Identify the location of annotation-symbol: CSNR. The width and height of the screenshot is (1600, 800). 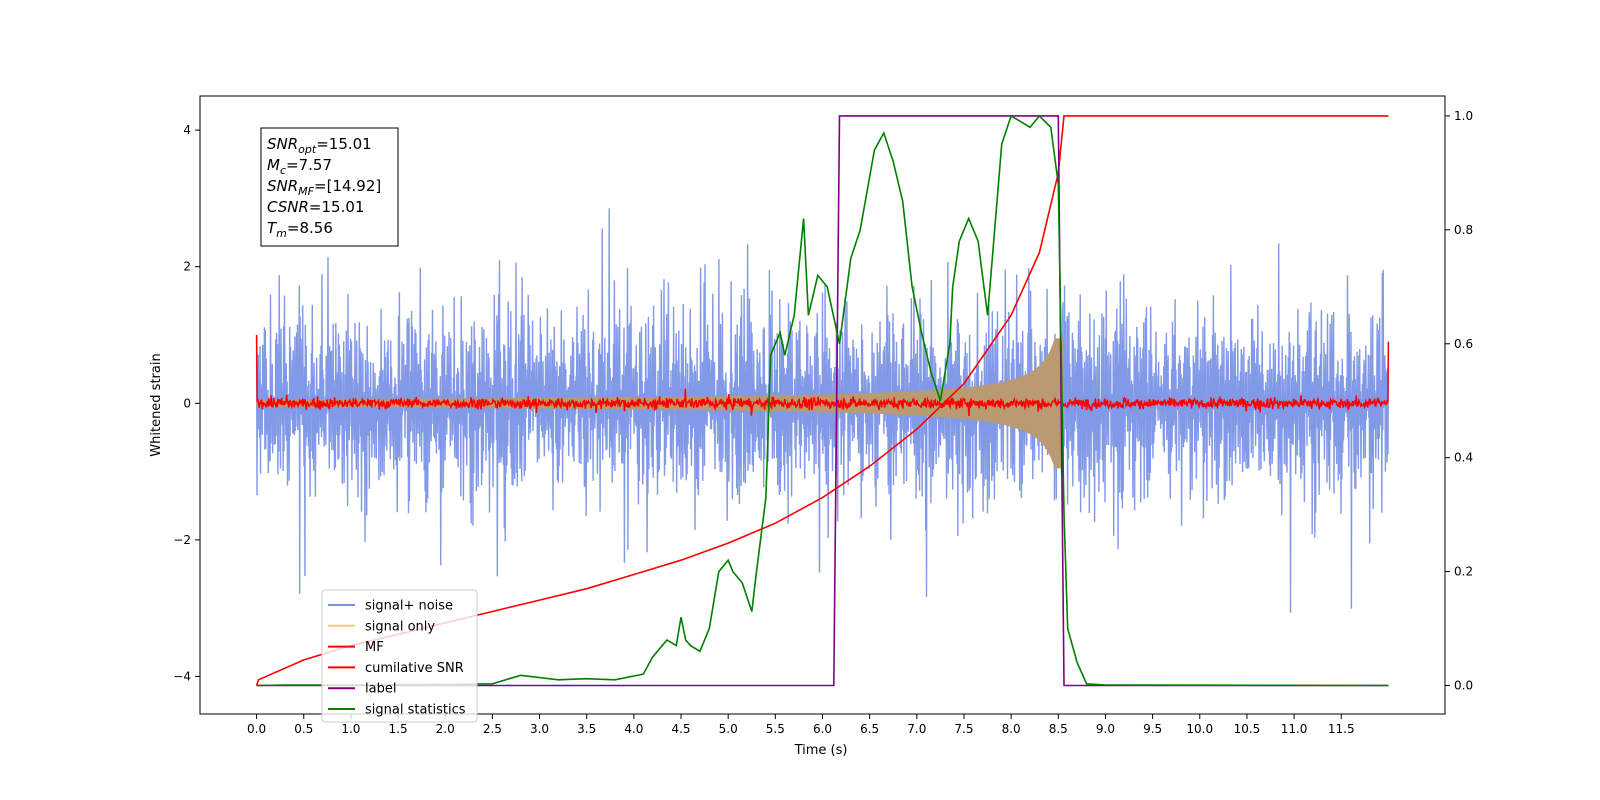
(288, 207).